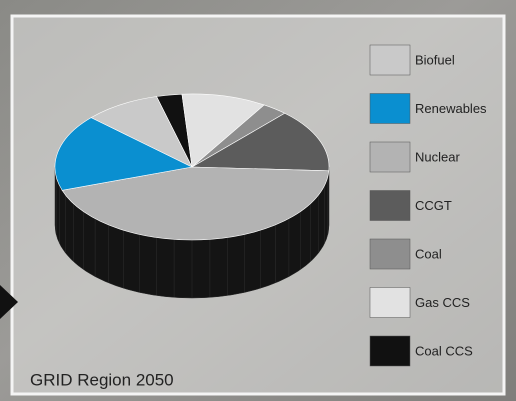 The image size is (516, 401). Describe the element at coordinates (435, 59) in the screenshot. I see `legend-label: Biofuel` at that location.